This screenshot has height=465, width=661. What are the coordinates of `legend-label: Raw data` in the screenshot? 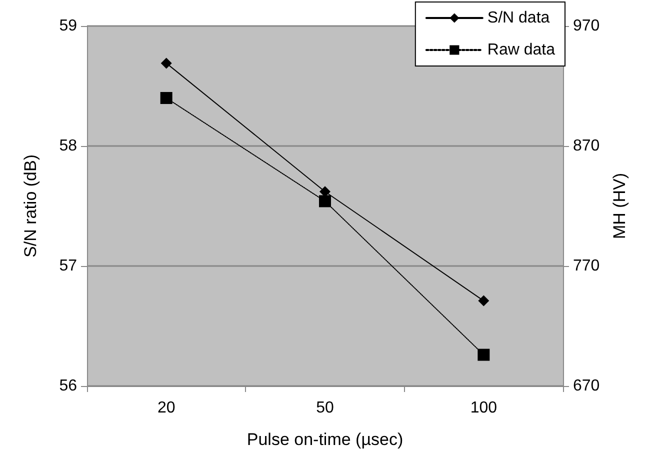 It's located at (521, 50).